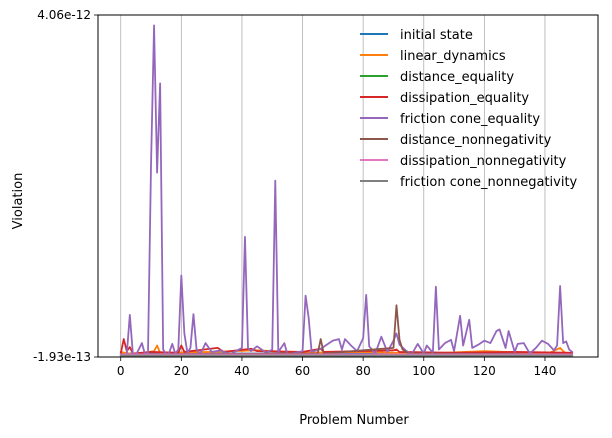 Image resolution: width=612 pixels, height=438 pixels. What do you see at coordinates (457, 77) in the screenshot?
I see `legend-label: distance_equality` at bounding box center [457, 77].